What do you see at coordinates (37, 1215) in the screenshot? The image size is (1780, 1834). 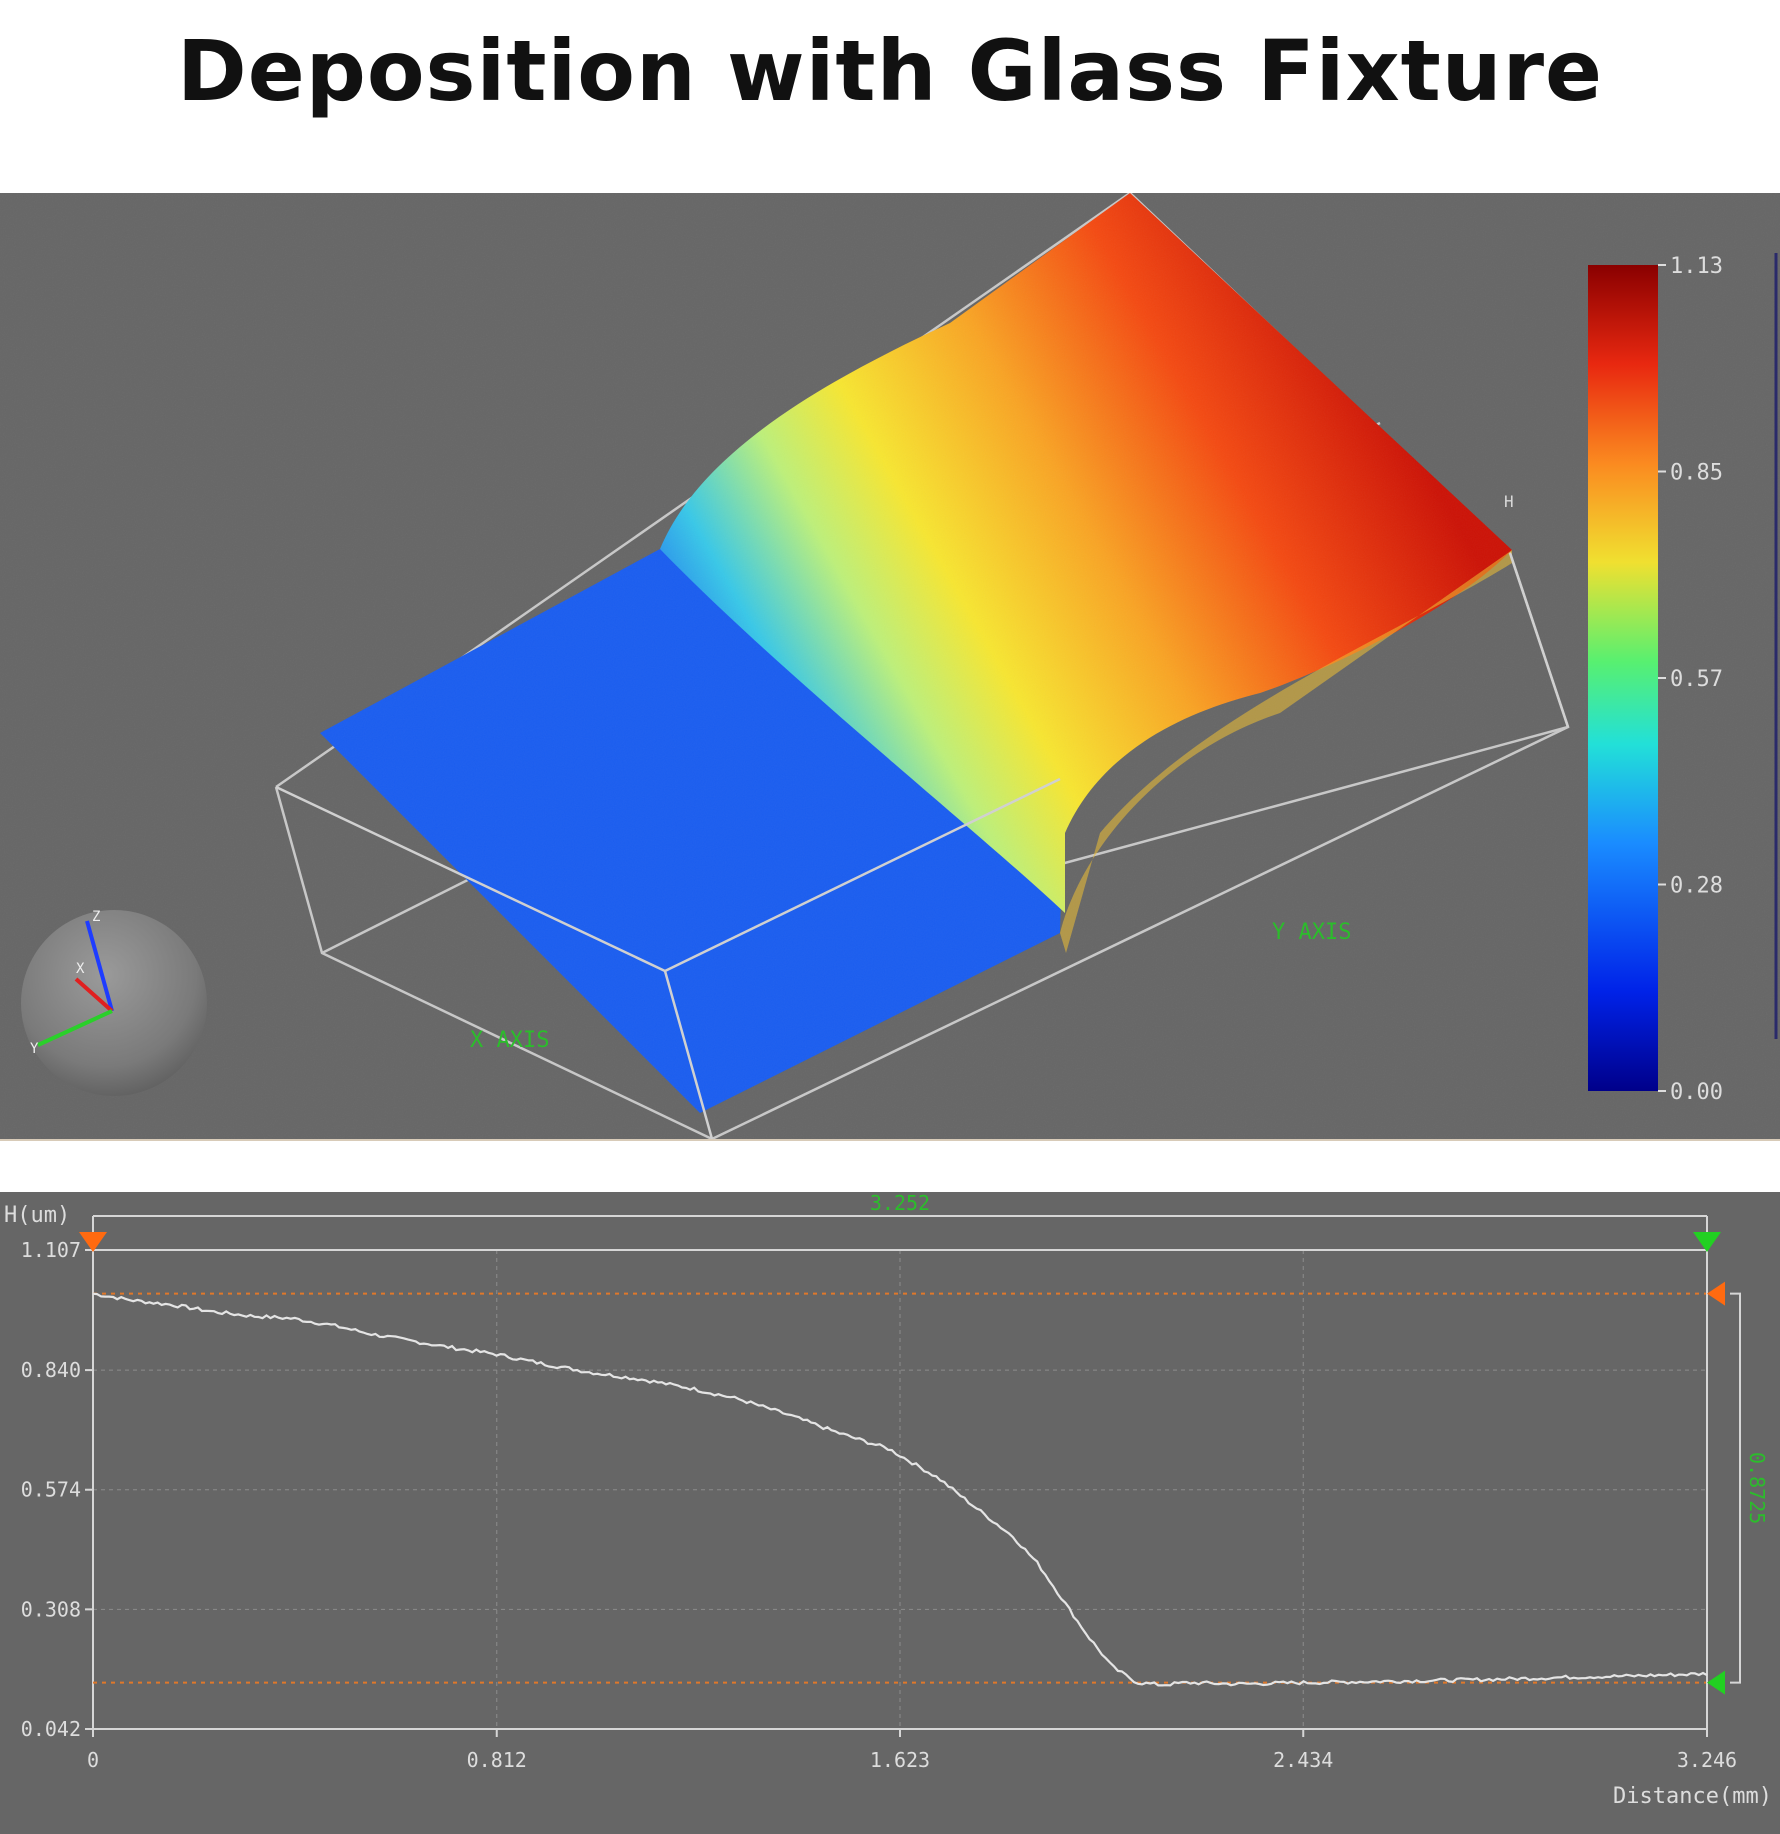 I see `y-axis-title: H(um)` at bounding box center [37, 1215].